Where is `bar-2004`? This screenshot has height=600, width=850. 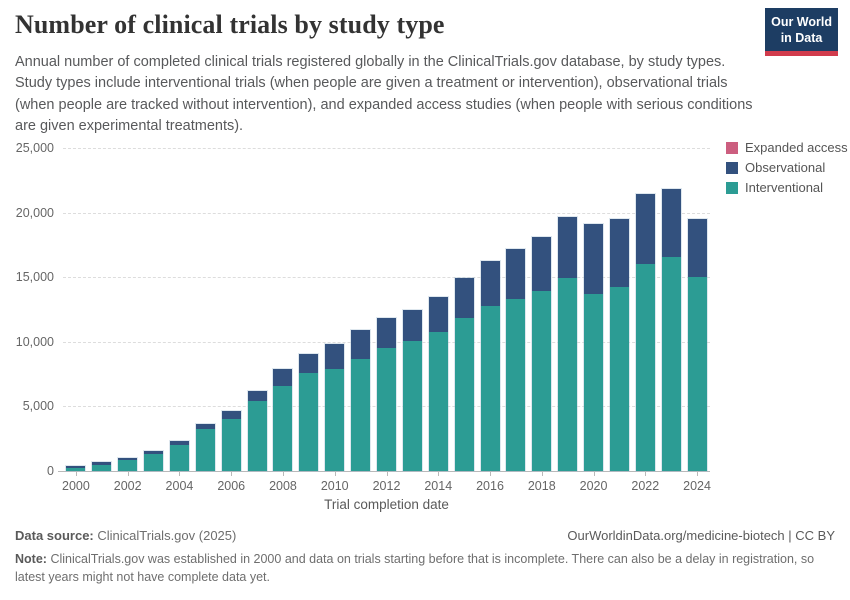 bar-2004 is located at coordinates (179, 456).